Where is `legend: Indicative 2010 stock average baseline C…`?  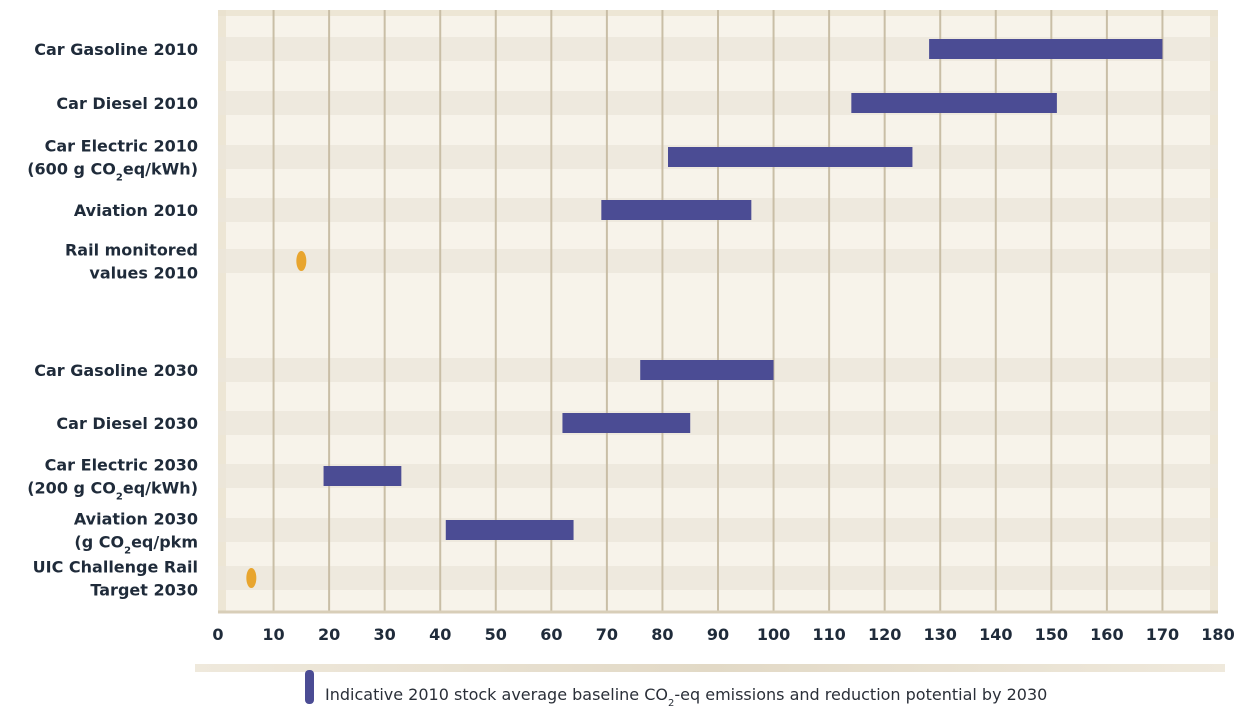
legend: Indicative 2010 stock average baseline C… is located at coordinates (710, 686).